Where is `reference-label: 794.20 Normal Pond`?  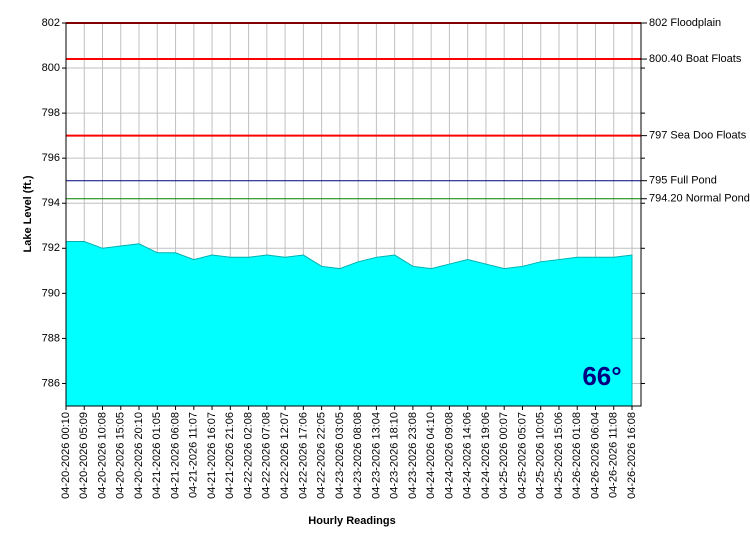 reference-label: 794.20 Normal Pond is located at coordinates (699, 199).